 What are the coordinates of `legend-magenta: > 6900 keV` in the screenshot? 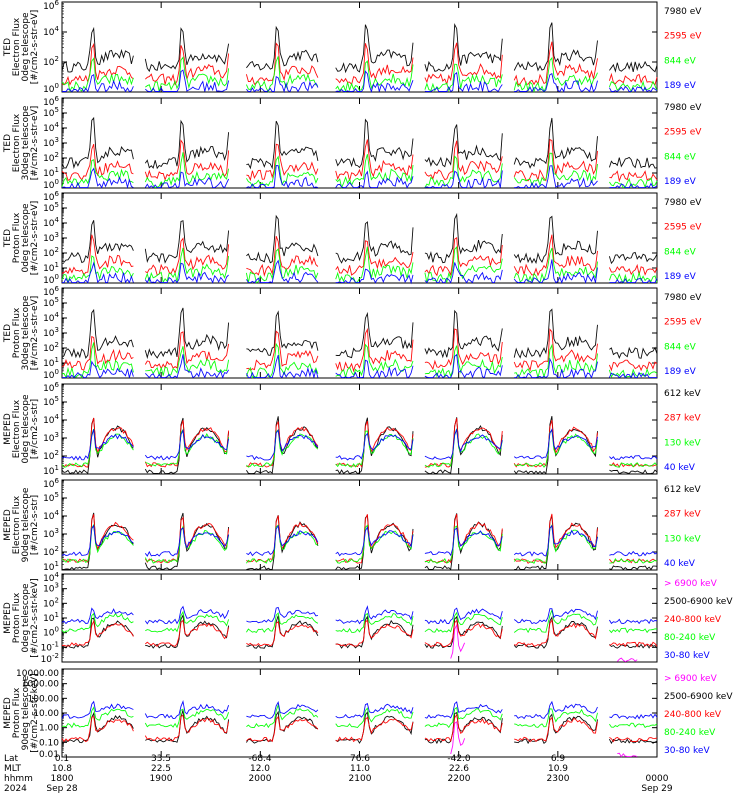 It's located at (691, 679).